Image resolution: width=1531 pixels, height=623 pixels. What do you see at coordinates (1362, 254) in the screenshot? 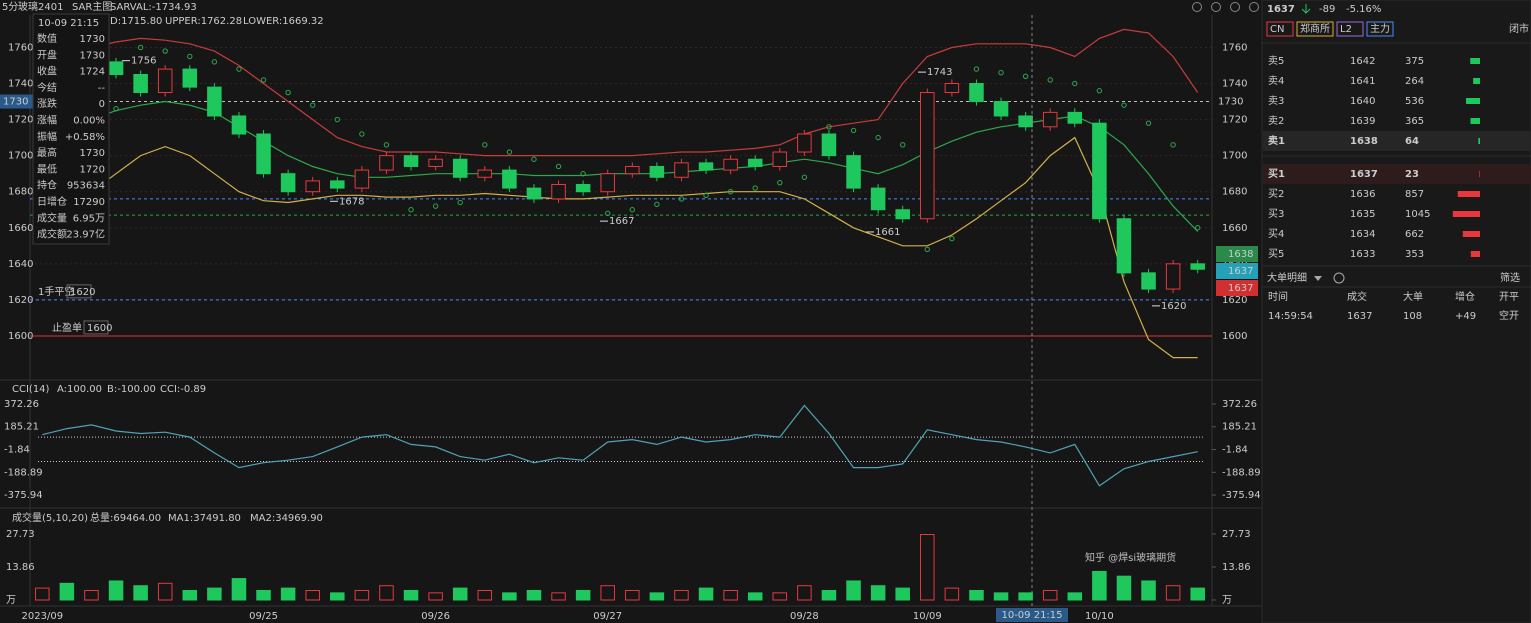
I see `book-price: 1633` at bounding box center [1362, 254].